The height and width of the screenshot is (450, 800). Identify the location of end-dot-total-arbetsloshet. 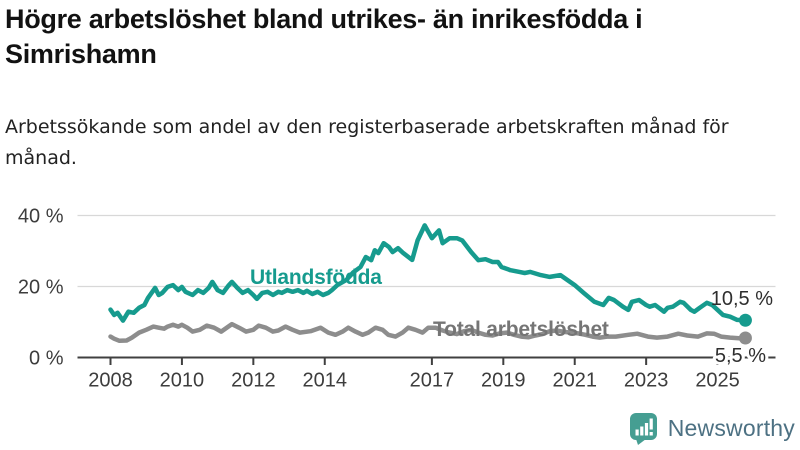
(745, 338).